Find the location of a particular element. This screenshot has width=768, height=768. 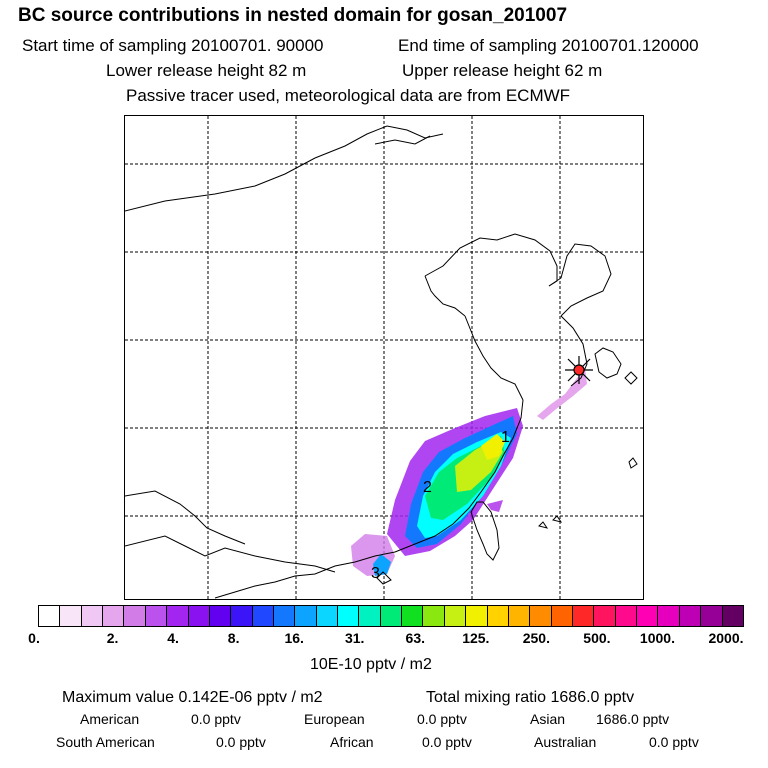

region-label-1: 1 is located at coordinates (505, 437).